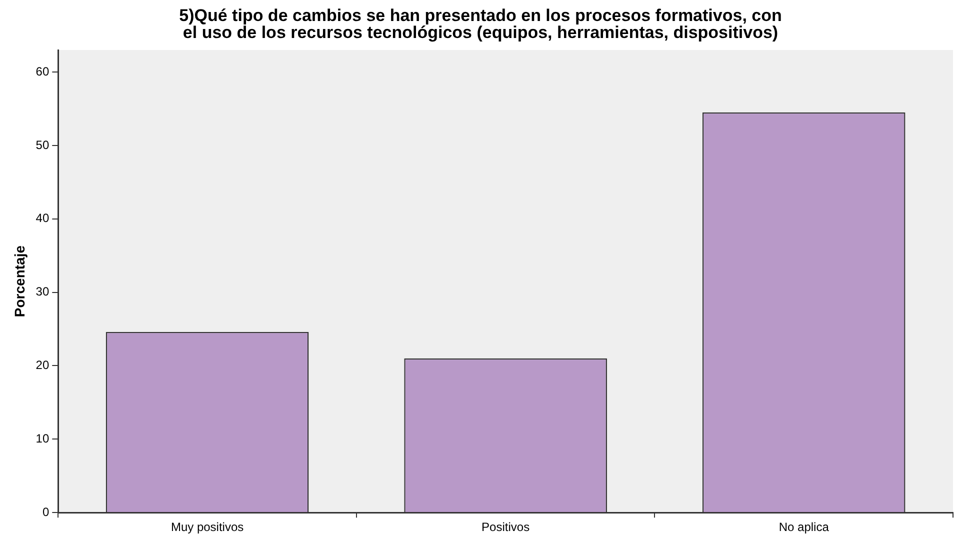 The height and width of the screenshot is (548, 965). Describe the element at coordinates (43, 291) in the screenshot. I see `y-tick-label: 30` at that location.